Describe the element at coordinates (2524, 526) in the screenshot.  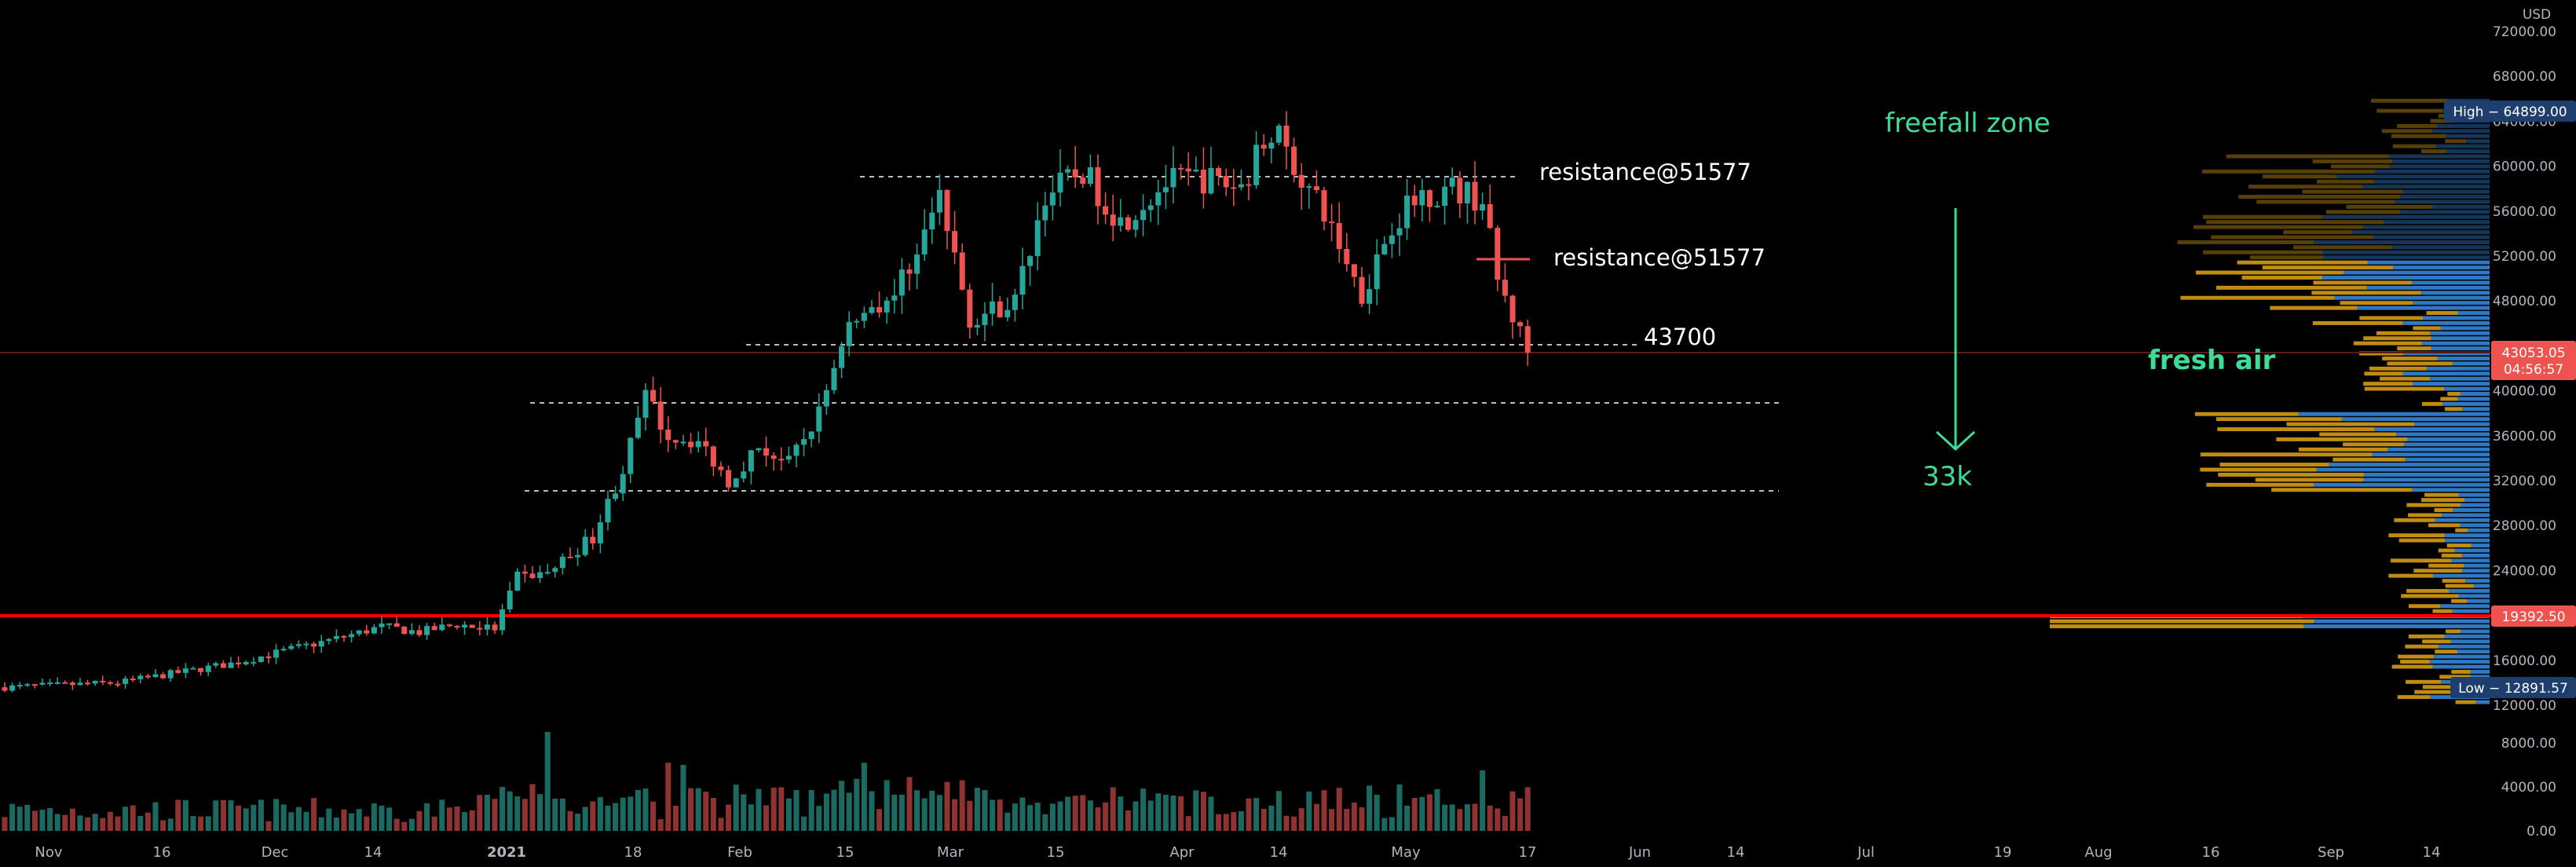
I see `price-tick-label: 28000.00` at that location.